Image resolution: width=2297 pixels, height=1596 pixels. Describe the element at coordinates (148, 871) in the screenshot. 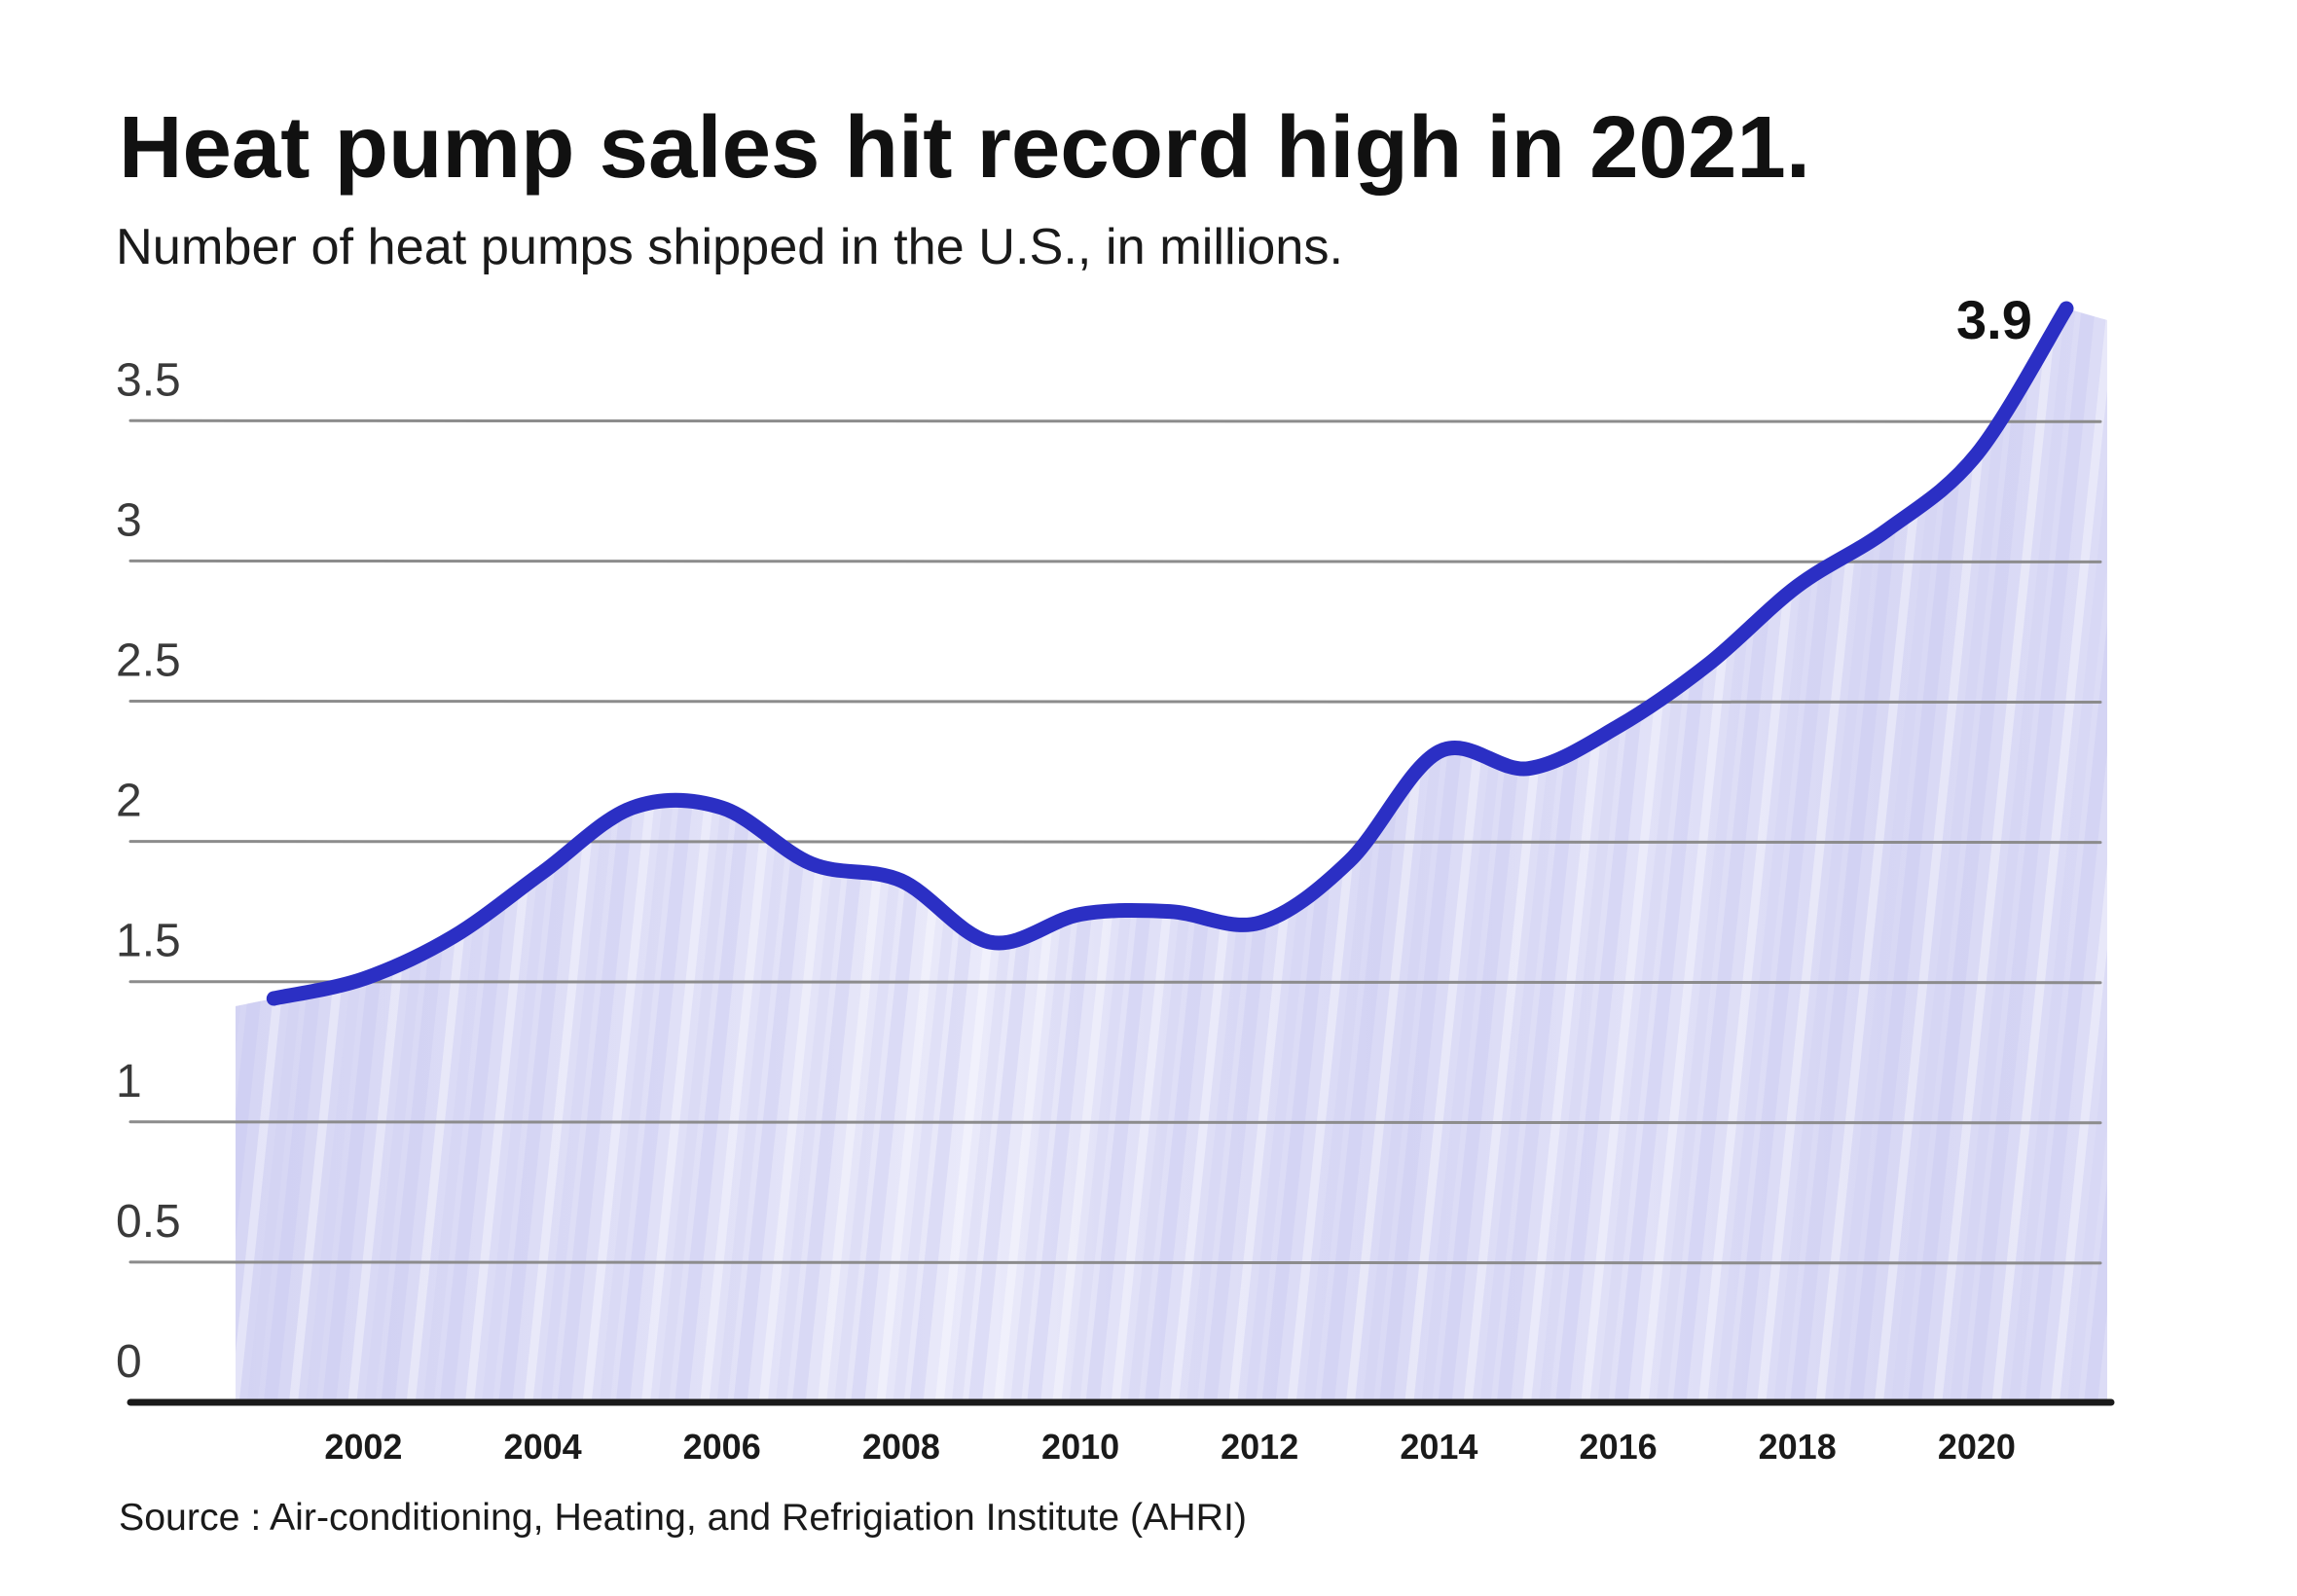

I see `y-axis-labels: 0 0.5 1 1.5 2 2.5 3 3.5` at that location.